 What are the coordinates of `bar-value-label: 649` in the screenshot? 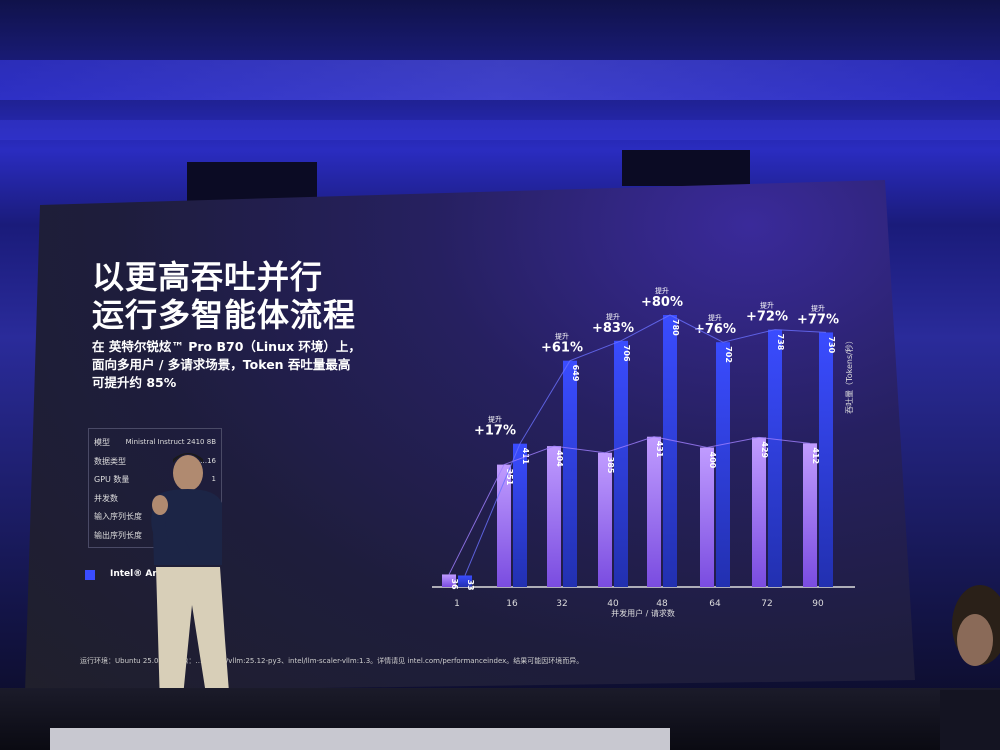 It's located at (575, 373).